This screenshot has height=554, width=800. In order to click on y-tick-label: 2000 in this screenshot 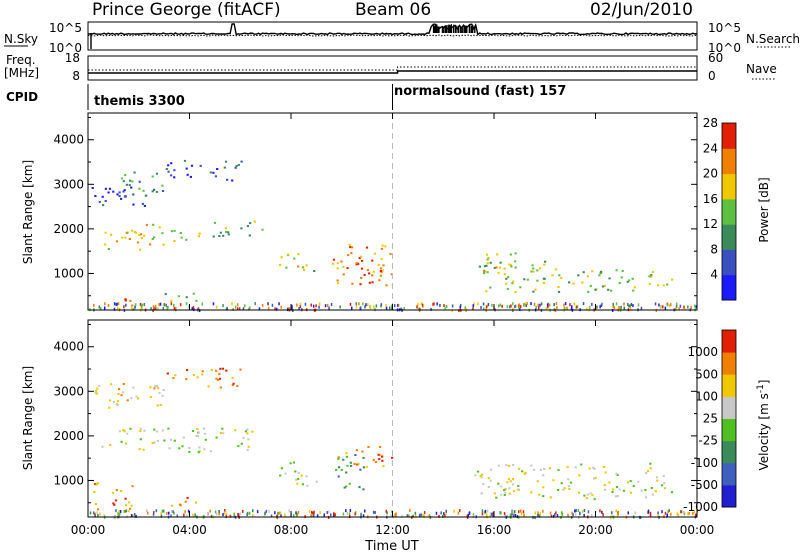, I will do `click(68, 436)`.